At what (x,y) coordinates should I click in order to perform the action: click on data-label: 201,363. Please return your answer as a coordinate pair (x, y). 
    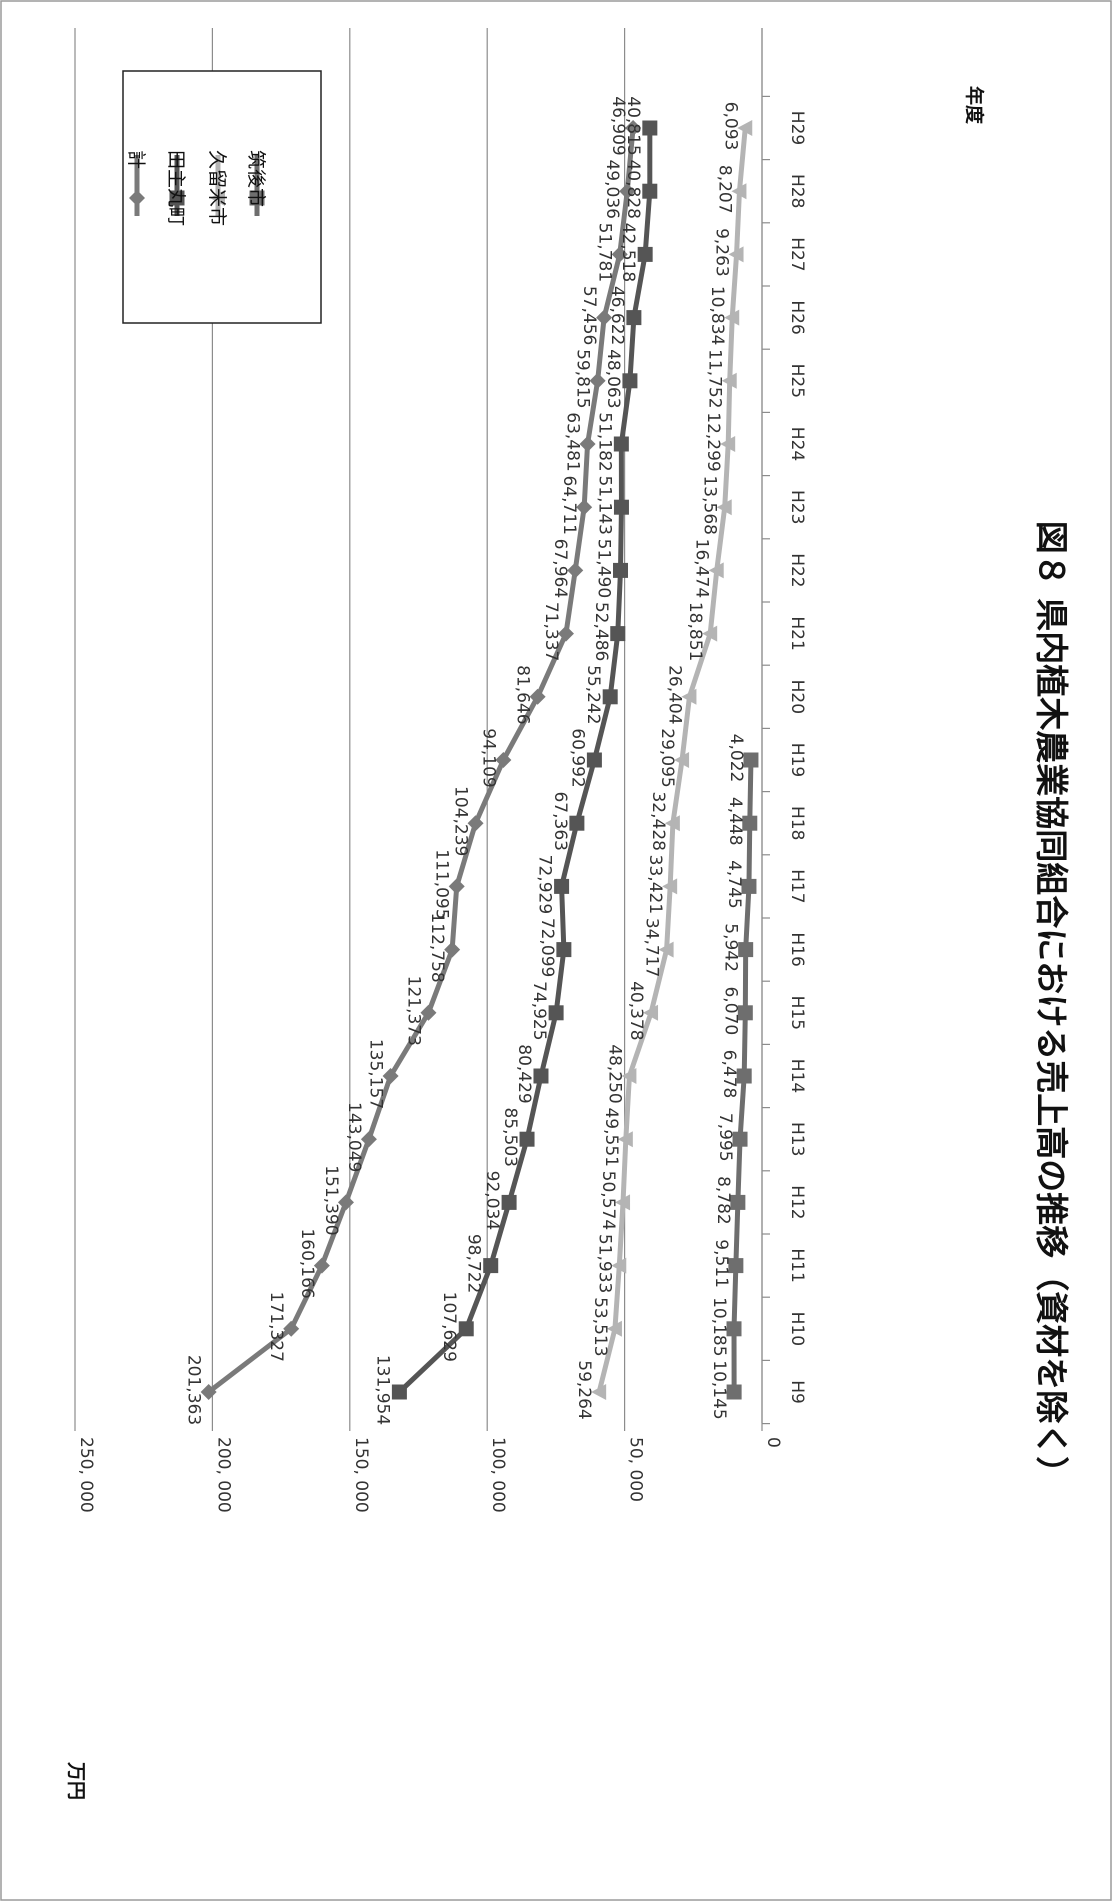
    Looking at the image, I should click on (194, 1390).